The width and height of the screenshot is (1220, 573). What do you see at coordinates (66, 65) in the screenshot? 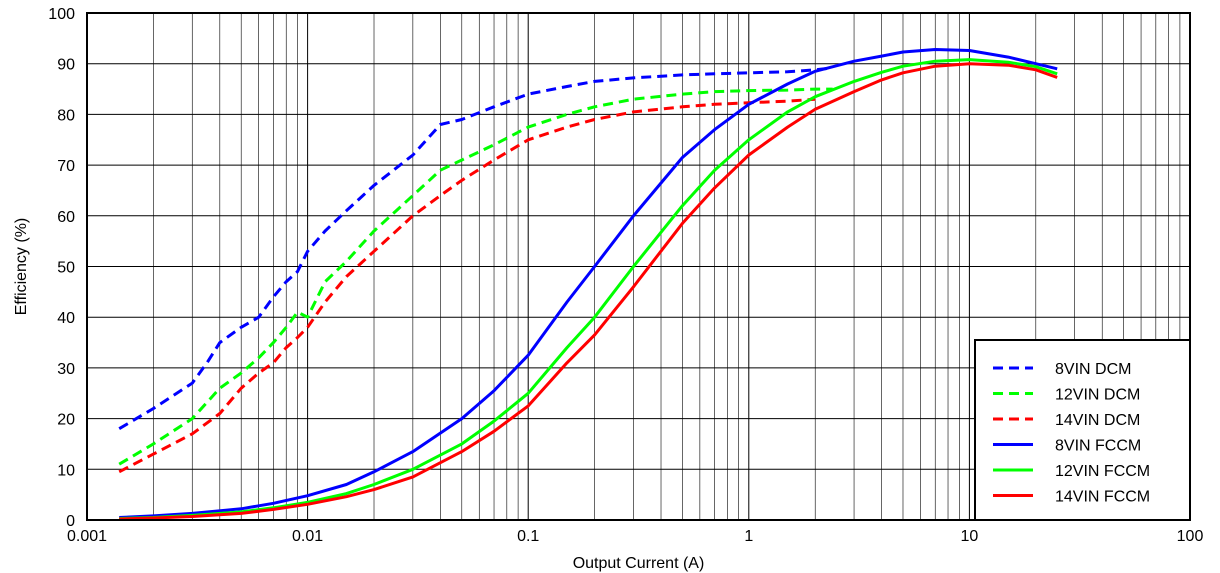
I see `y-tick-label: 90` at bounding box center [66, 65].